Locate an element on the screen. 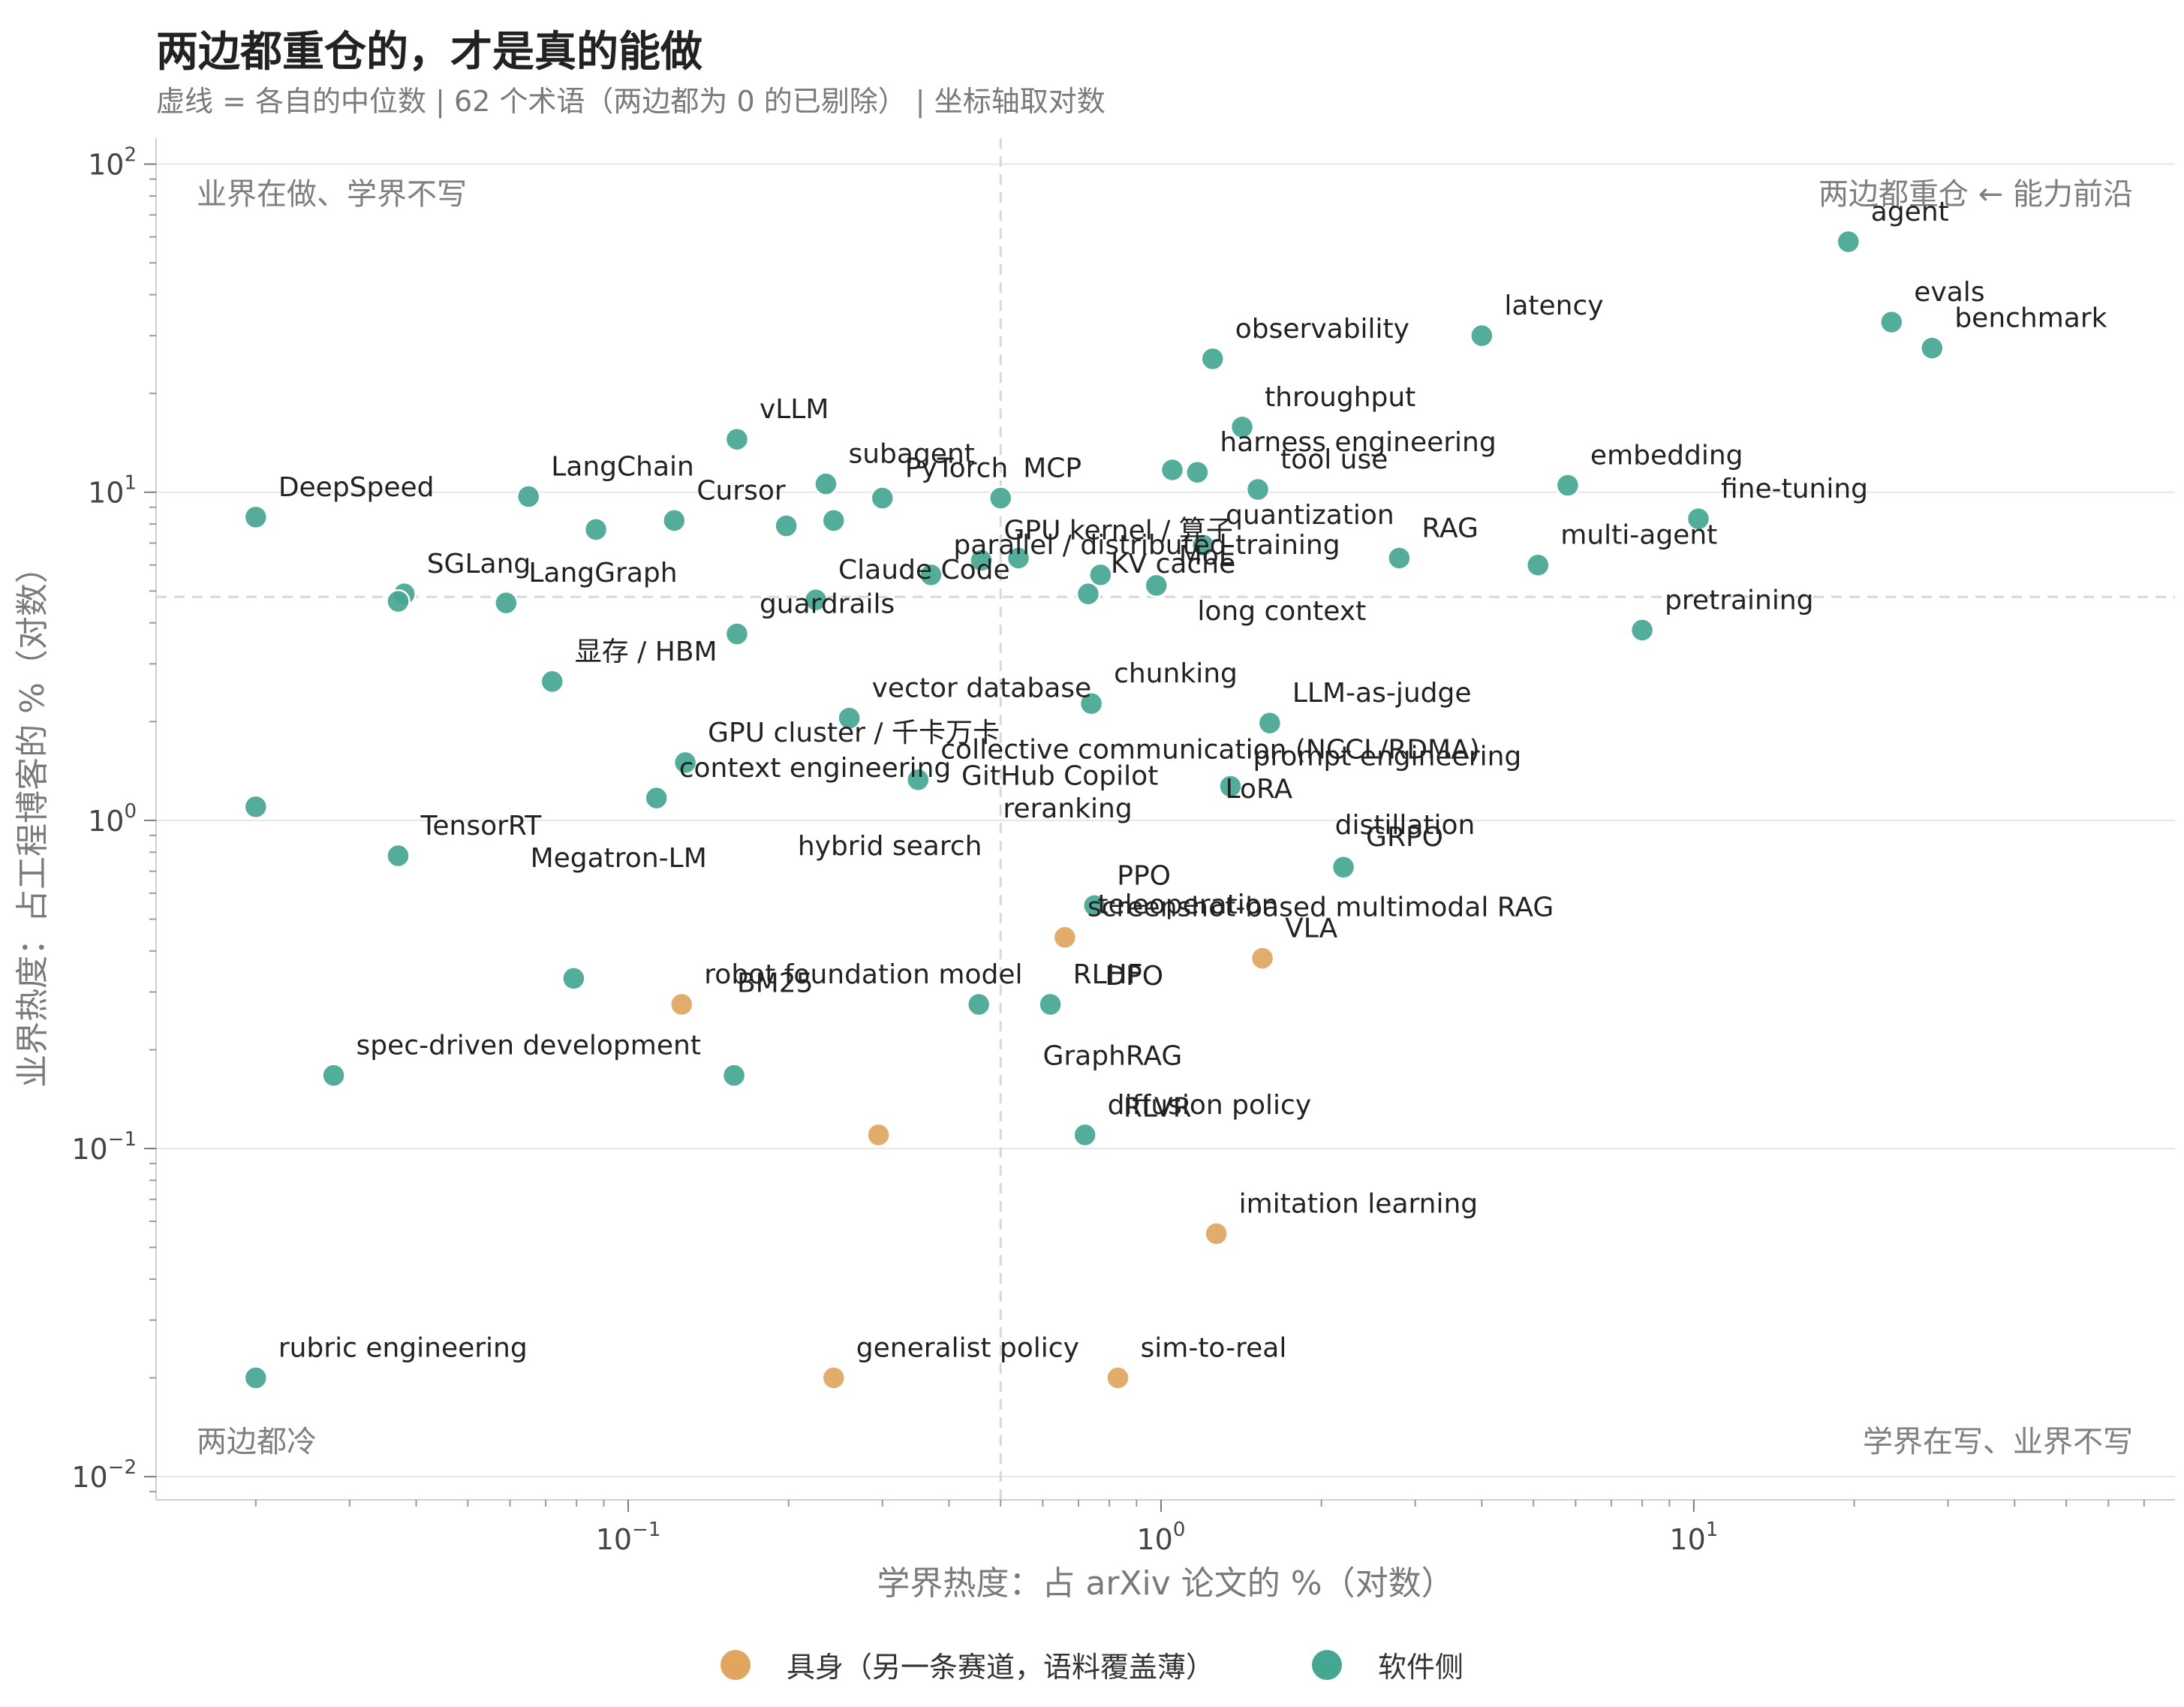 The width and height of the screenshot is (2184, 1707). point-label: DPO is located at coordinates (1134, 976).